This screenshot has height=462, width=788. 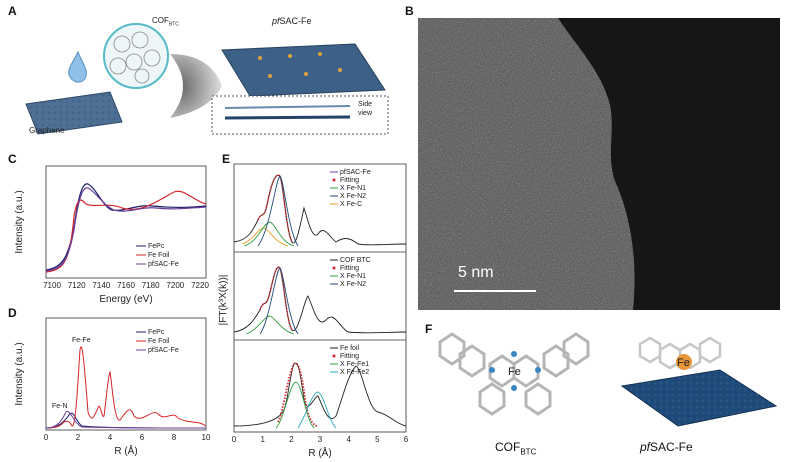 I want to click on c-xlabel: Energy (eV), so click(x=125, y=299).